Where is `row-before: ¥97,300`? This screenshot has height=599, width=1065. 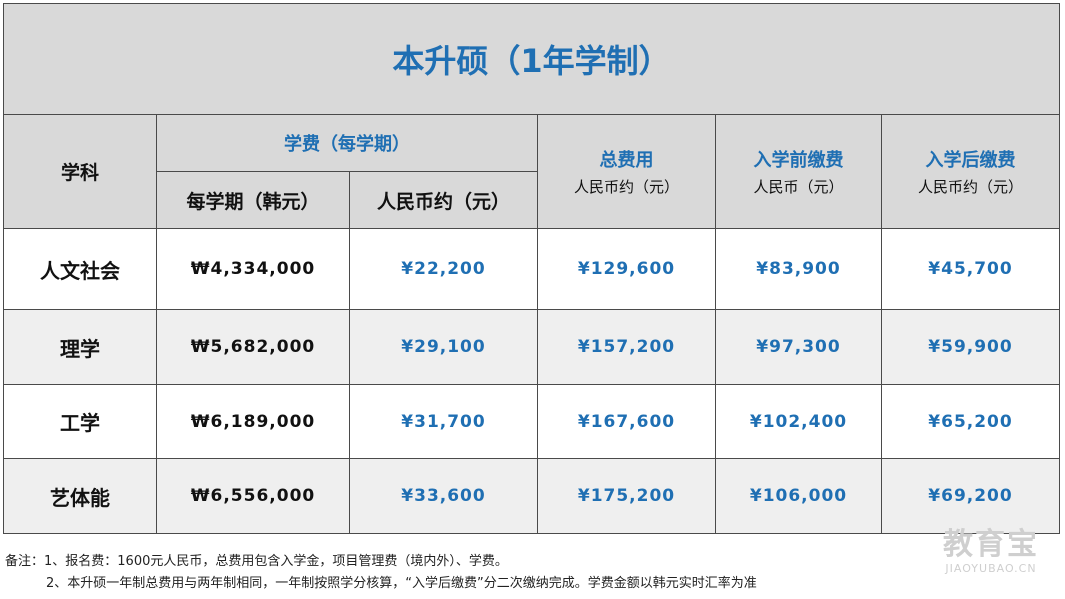 row-before: ¥97,300 is located at coordinates (798, 347).